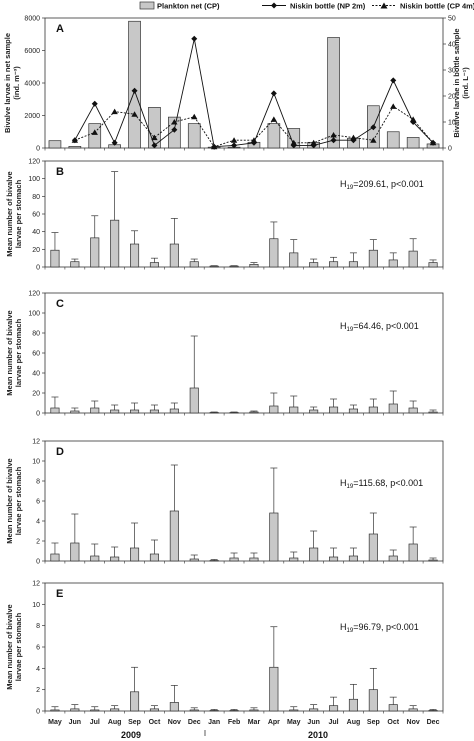 The image size is (474, 741). I want to click on legend-swatch-plankton, so click(147, 5).